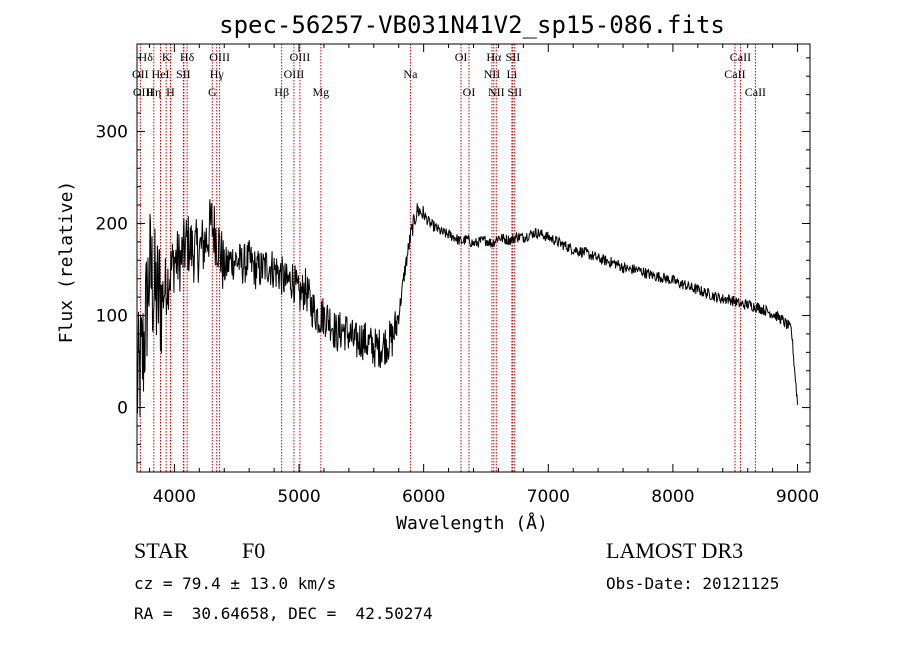 The height and width of the screenshot is (649, 900). I want to click on line-label-24: OI, so click(469, 92).